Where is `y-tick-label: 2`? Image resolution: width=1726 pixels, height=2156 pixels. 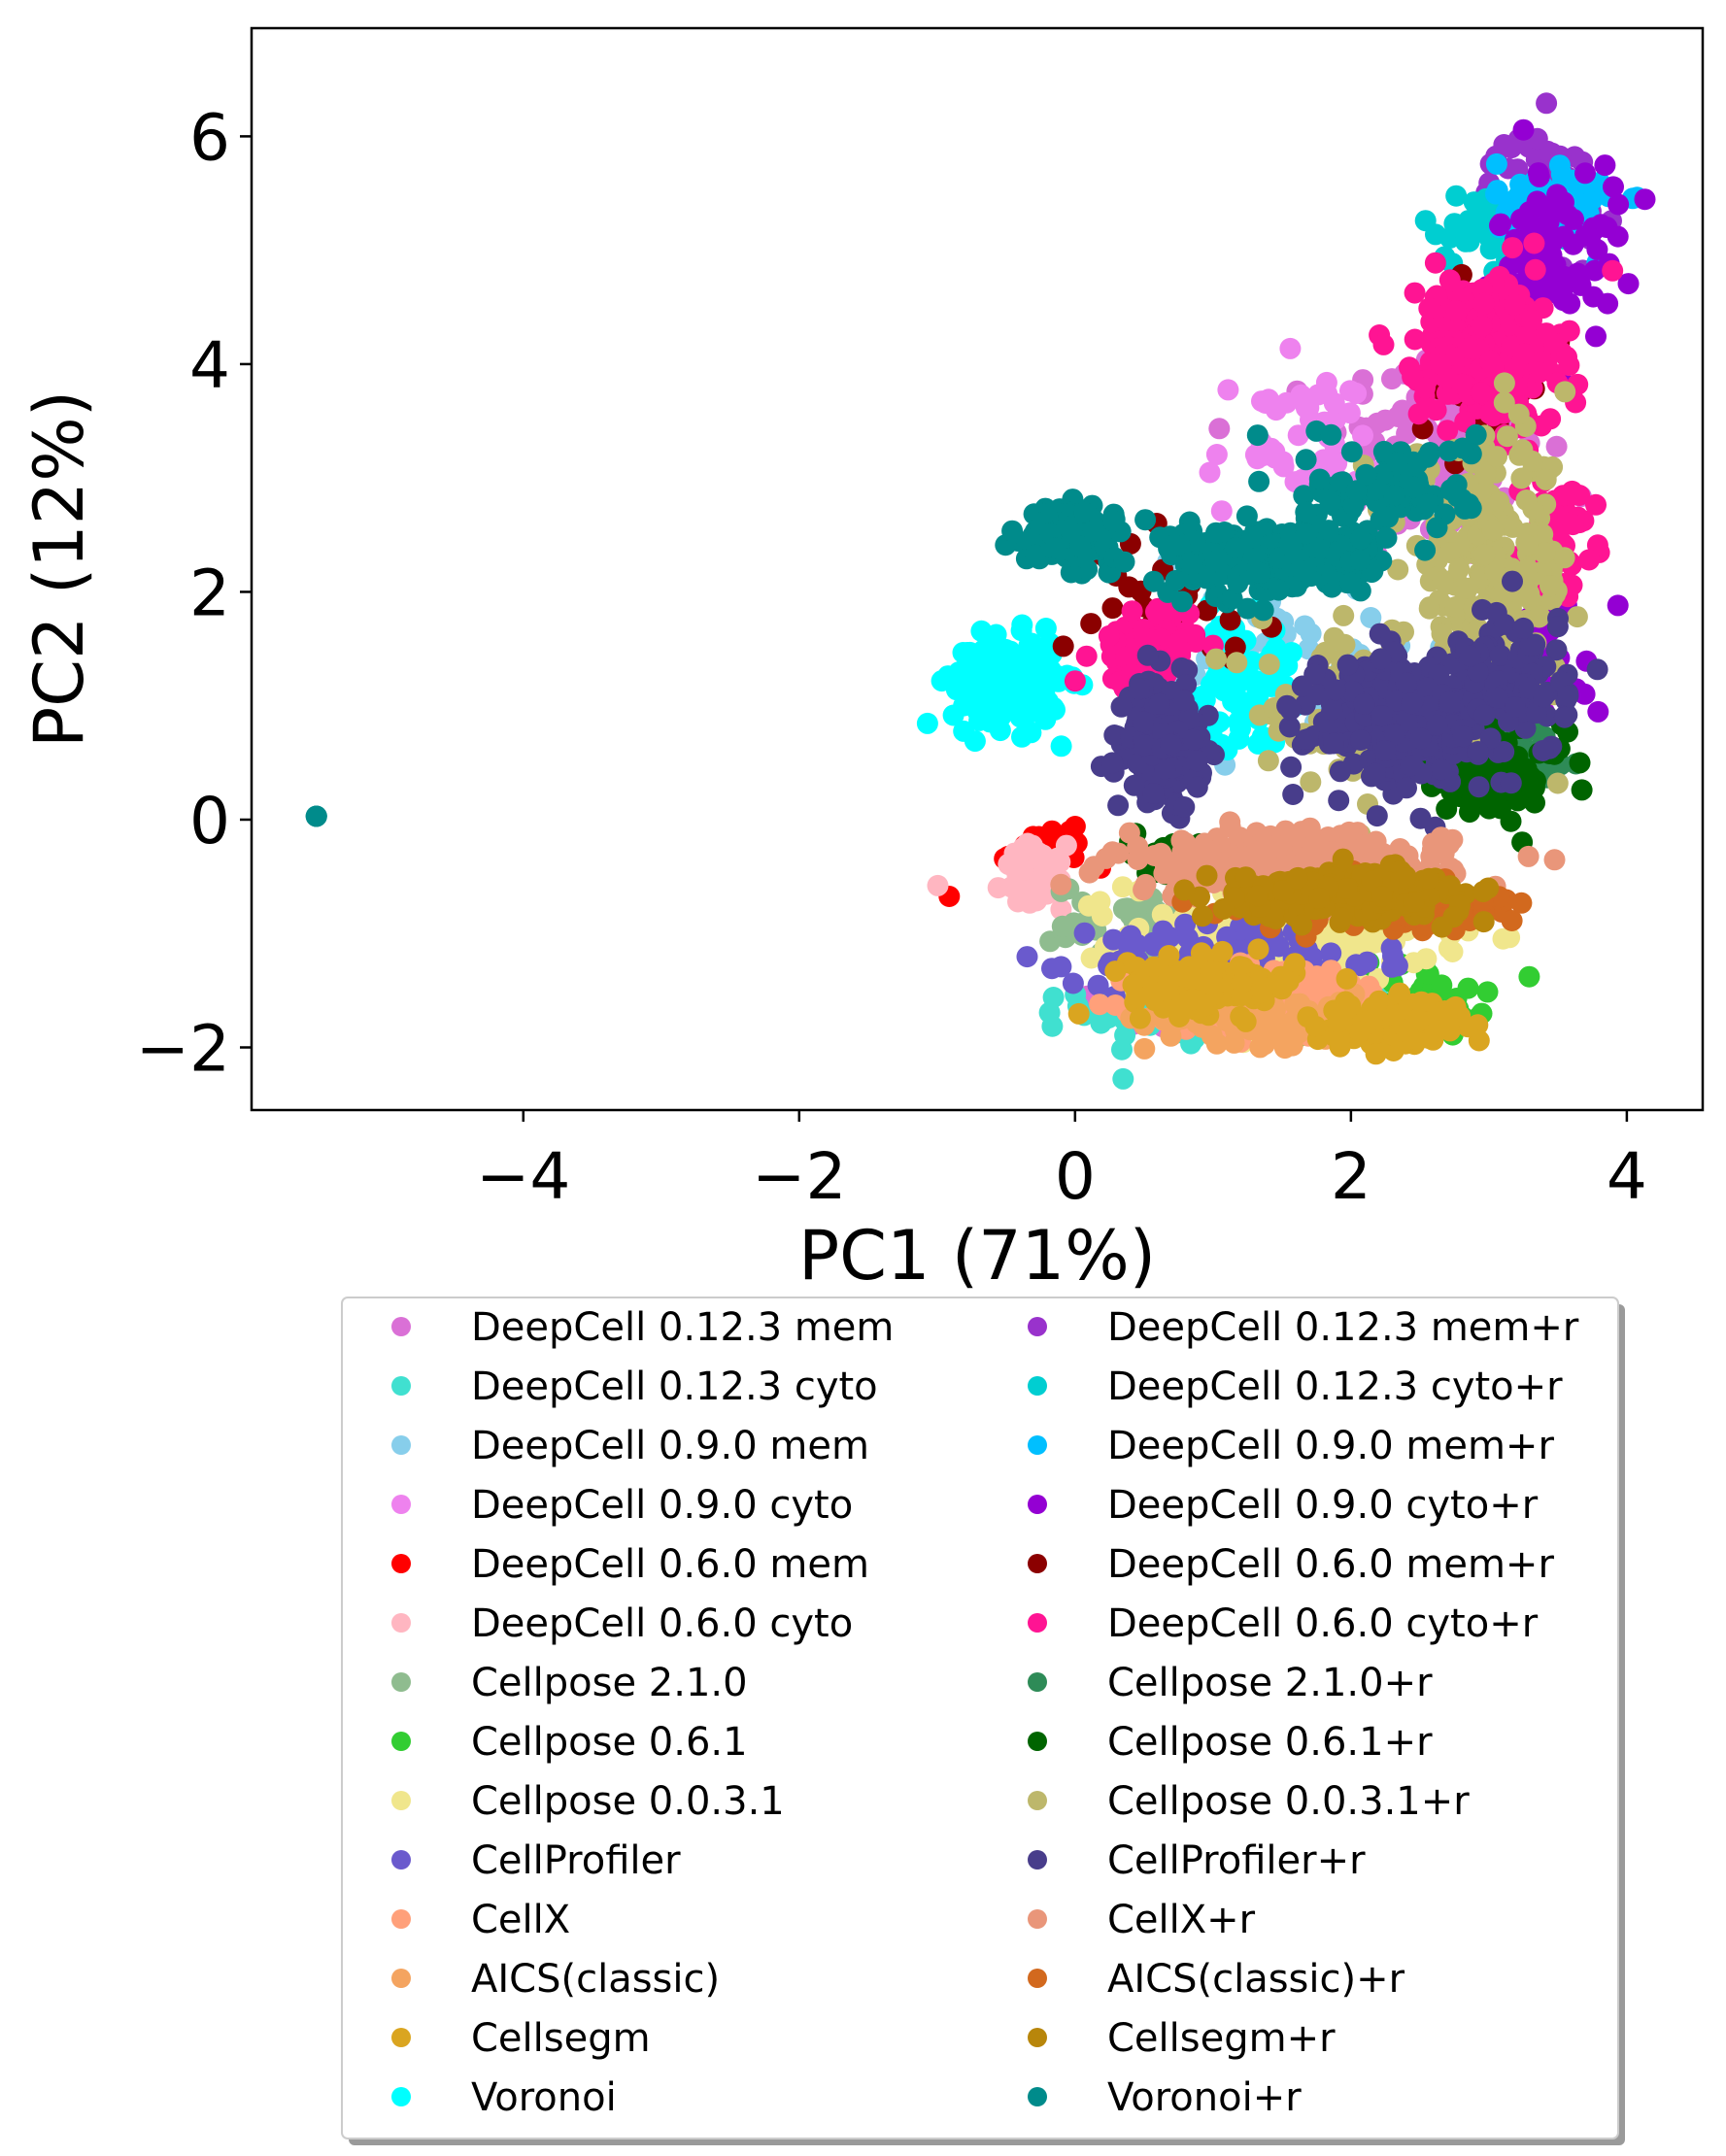 y-tick-label: 2 is located at coordinates (209, 593).